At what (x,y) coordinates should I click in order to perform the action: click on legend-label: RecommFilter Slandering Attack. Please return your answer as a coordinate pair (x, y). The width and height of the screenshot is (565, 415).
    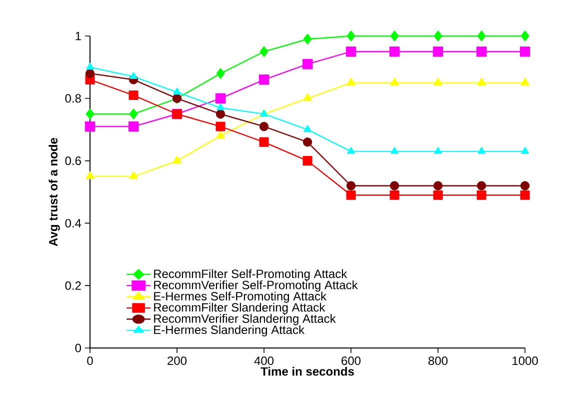
    Looking at the image, I should click on (240, 308).